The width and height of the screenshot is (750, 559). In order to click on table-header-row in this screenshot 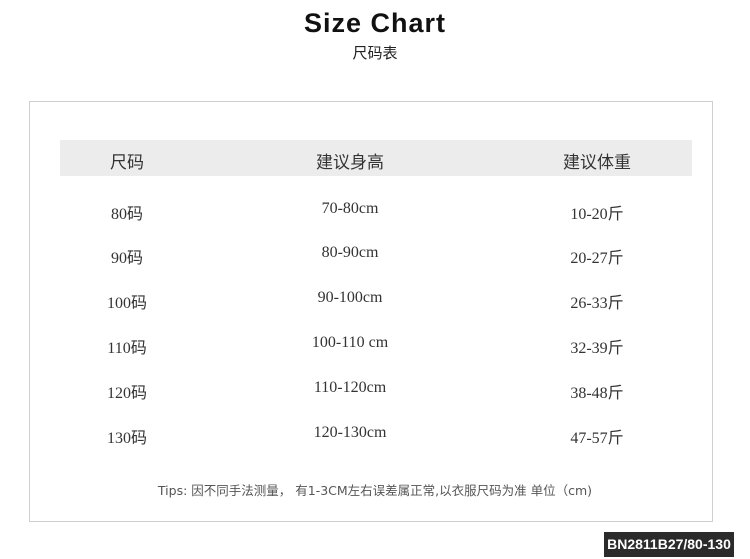, I will do `click(376, 158)`.